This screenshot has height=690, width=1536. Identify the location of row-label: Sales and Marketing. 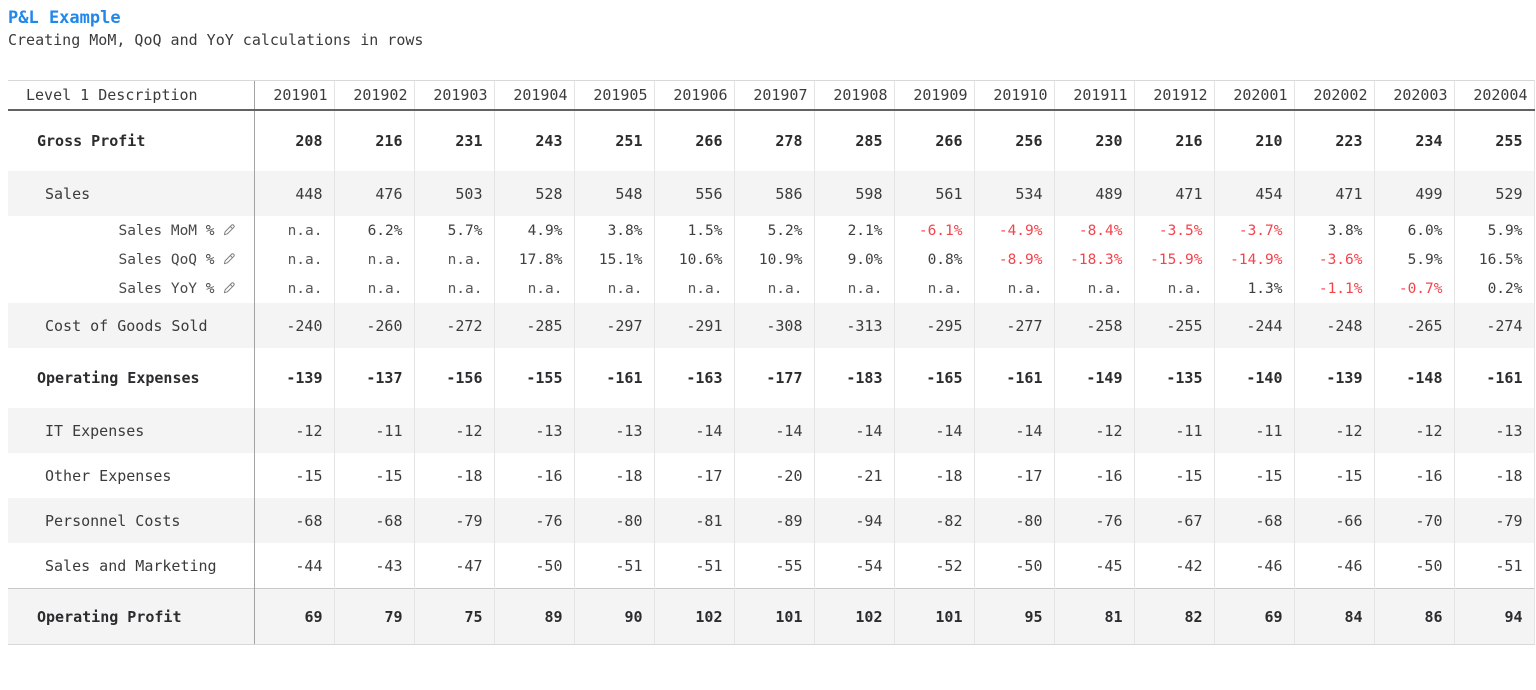
(131, 566).